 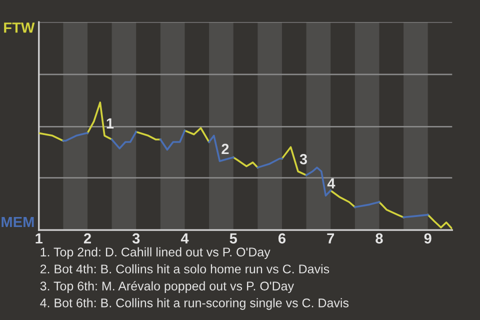 What do you see at coordinates (19, 27) in the screenshot?
I see `ref-line-label: FTW` at bounding box center [19, 27].